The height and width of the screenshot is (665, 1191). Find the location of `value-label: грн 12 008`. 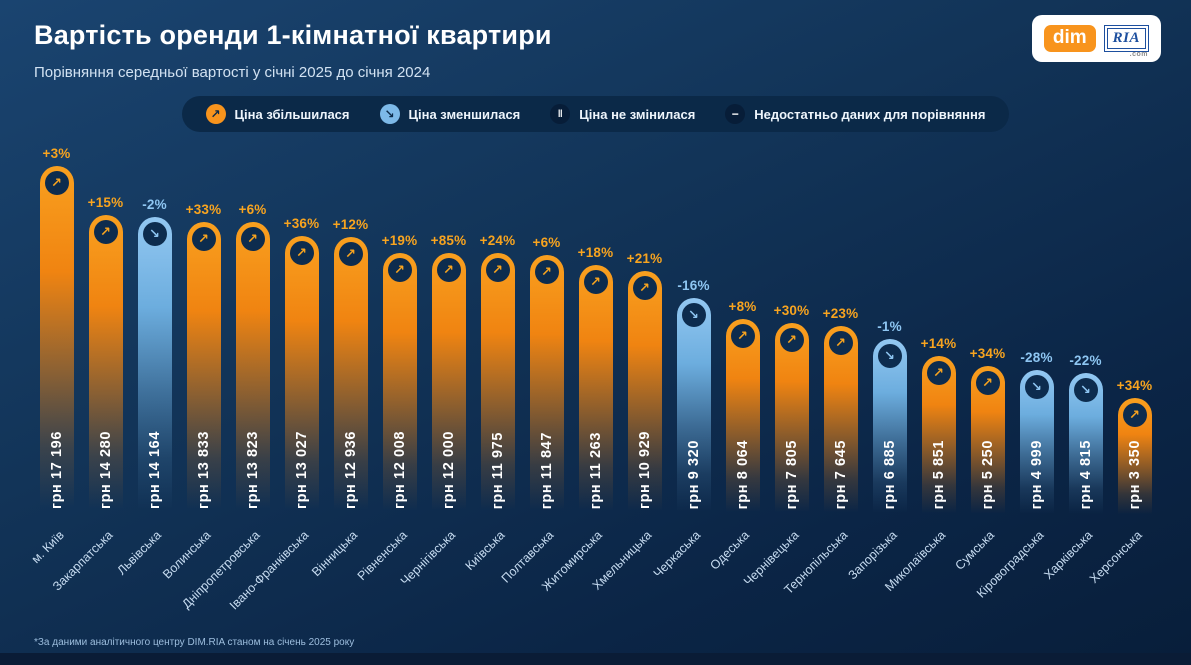

value-label: грн 12 008 is located at coordinates (399, 469).